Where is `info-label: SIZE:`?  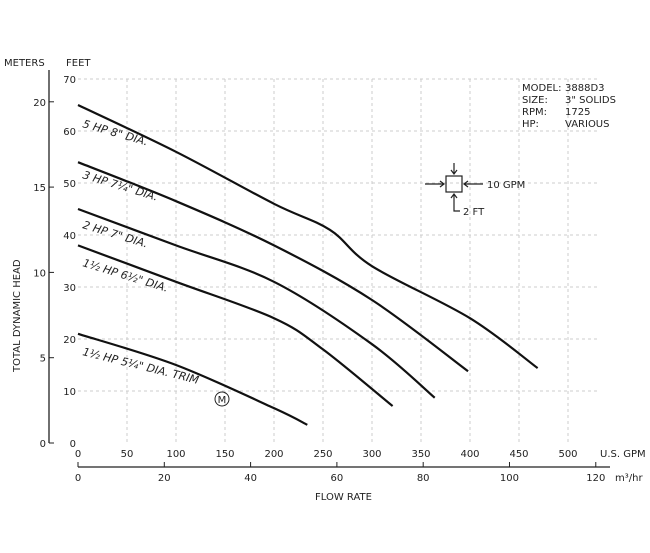 info-label: SIZE: is located at coordinates (535, 100).